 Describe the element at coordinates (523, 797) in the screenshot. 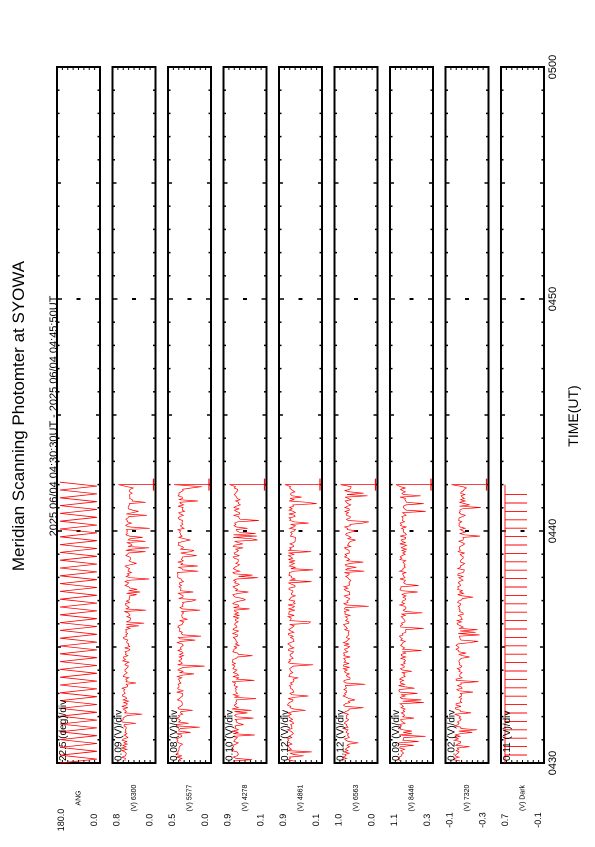

I see `panel-channel-label: (V) Dark` at that location.